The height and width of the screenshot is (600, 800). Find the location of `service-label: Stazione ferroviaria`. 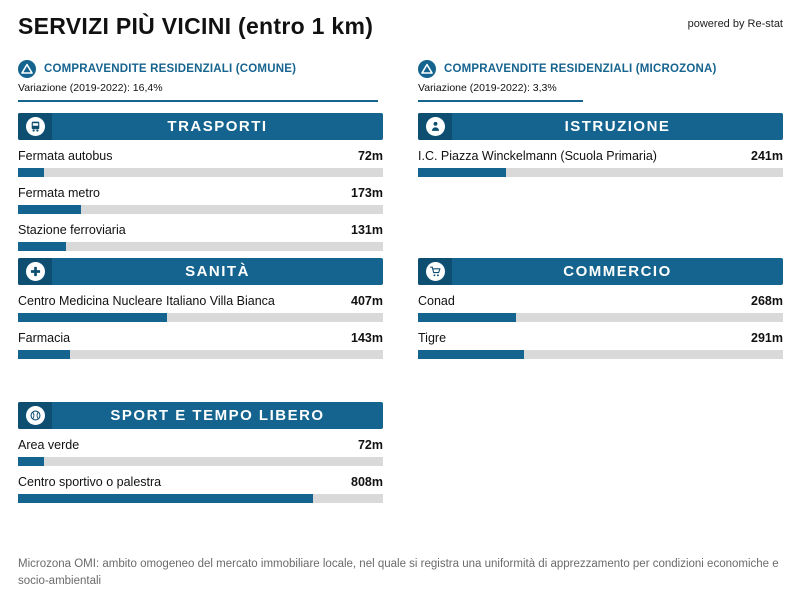

service-label: Stazione ferroviaria is located at coordinates (72, 230).